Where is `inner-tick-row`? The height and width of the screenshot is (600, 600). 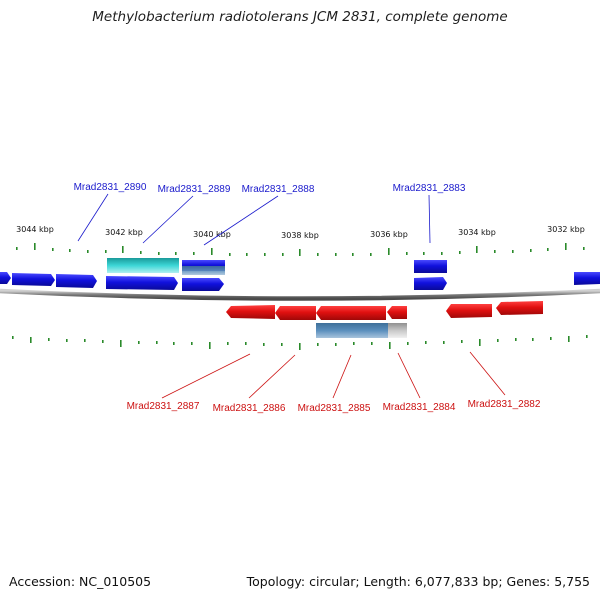
inner-tick-row is located at coordinates (300, 342).